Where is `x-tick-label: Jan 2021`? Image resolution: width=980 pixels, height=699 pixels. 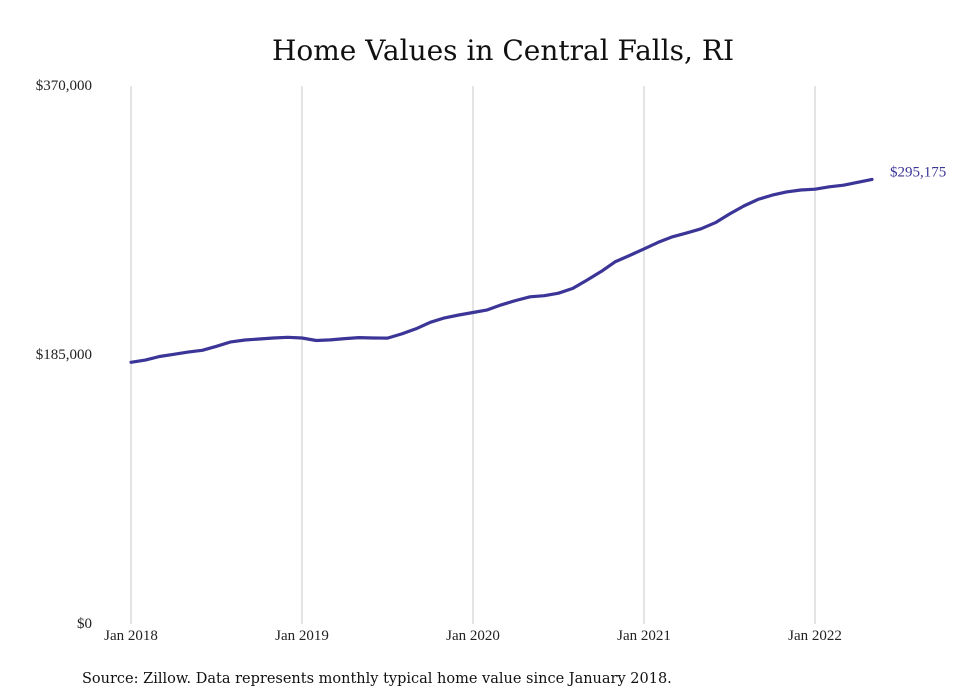 x-tick-label: Jan 2021 is located at coordinates (644, 636).